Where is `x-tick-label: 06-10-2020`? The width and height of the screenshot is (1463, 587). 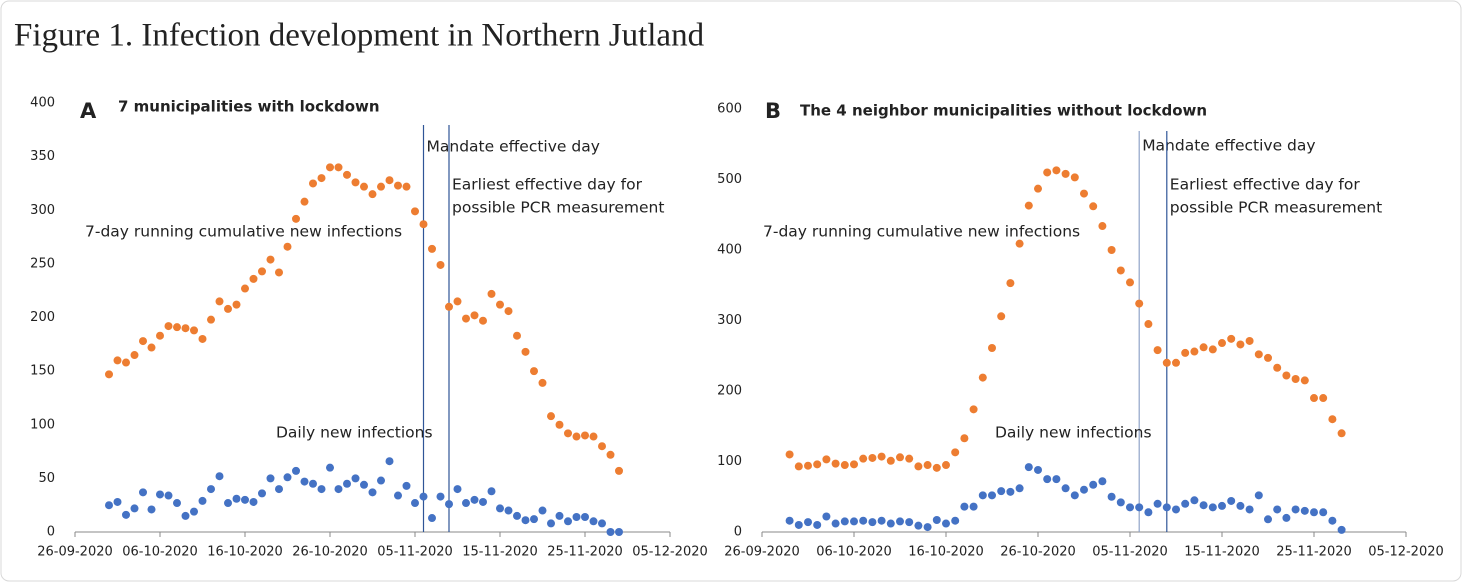
x-tick-label: 06-10-2020 is located at coordinates (854, 552).